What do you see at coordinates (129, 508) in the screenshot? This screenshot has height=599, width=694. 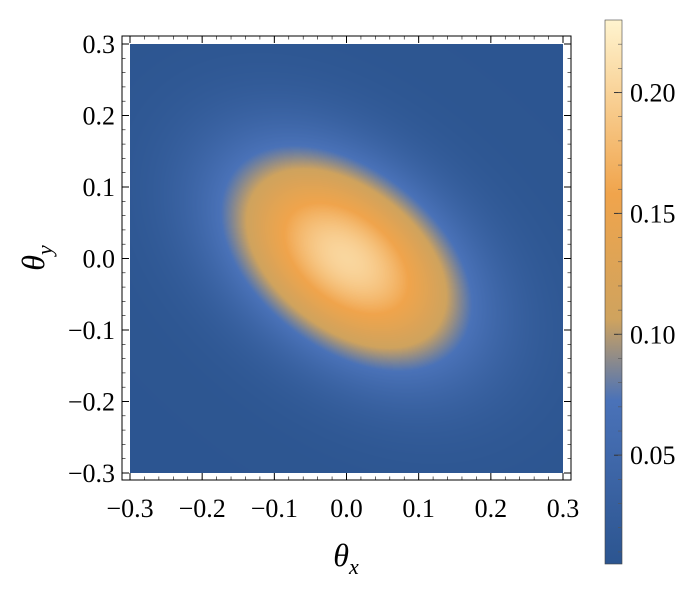 I see `x-tick-label: −0.3` at bounding box center [129, 508].